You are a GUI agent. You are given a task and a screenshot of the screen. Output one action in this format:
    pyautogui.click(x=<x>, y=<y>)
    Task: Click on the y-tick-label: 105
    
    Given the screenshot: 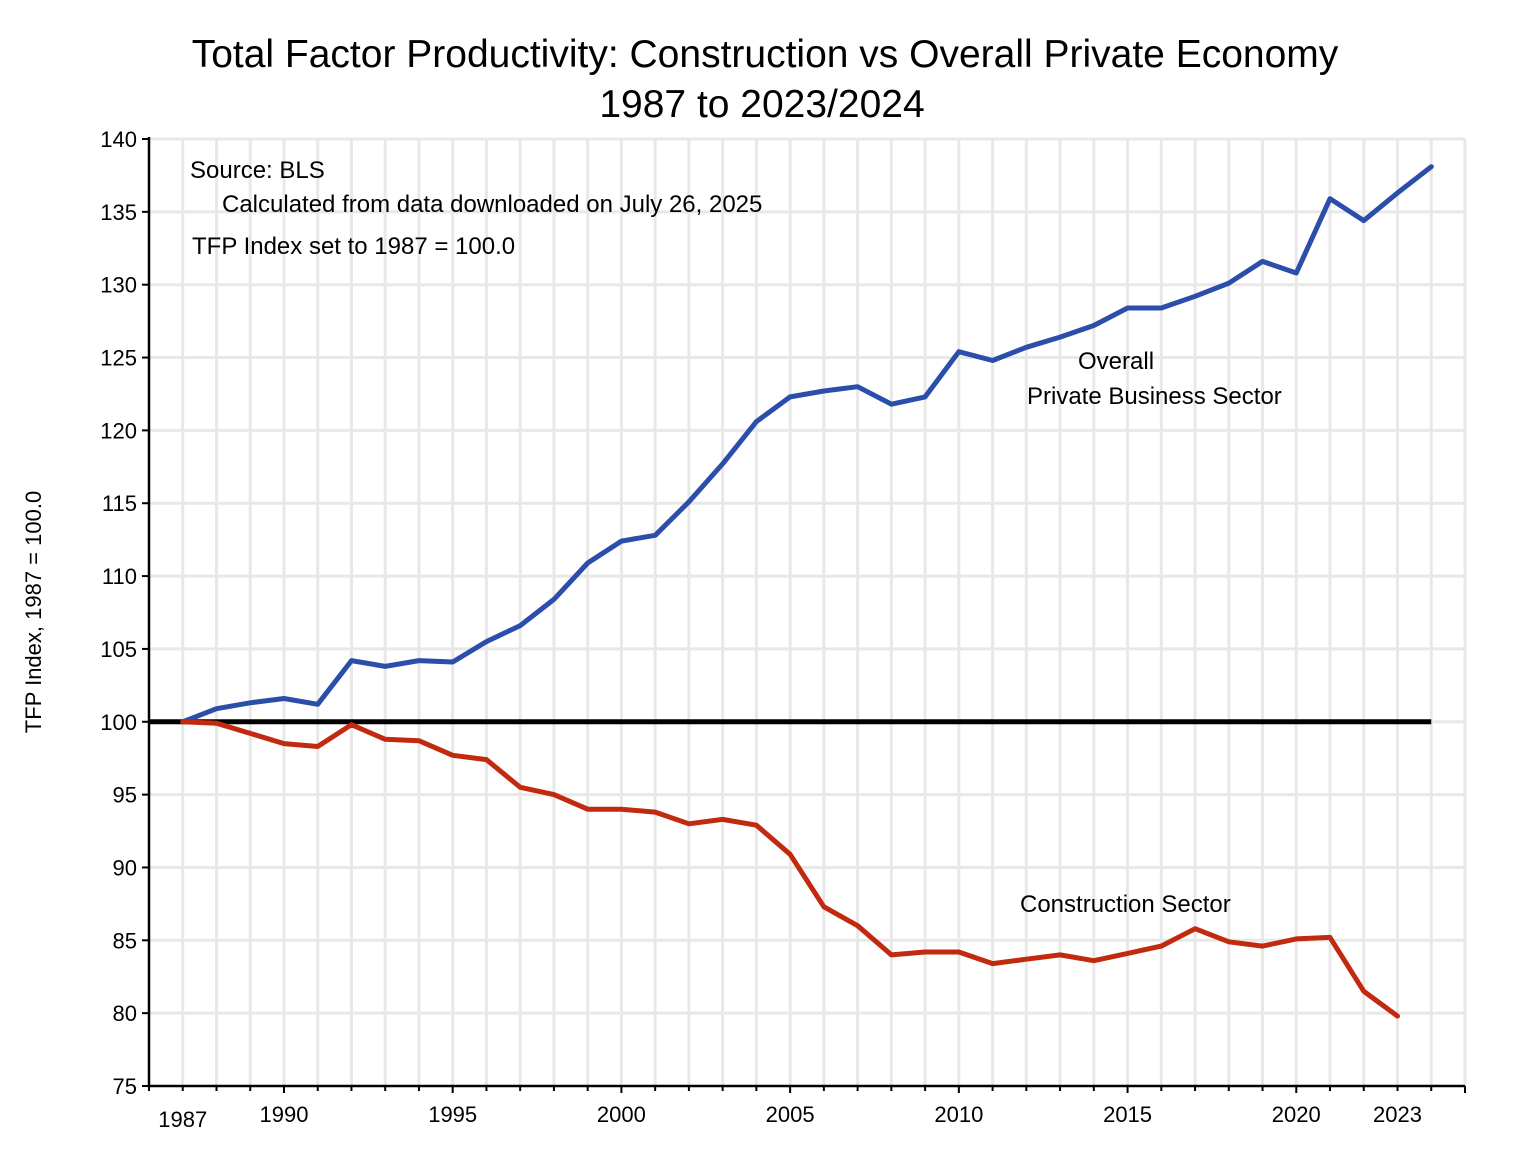 What is the action you would take?
    pyautogui.click(x=118, y=649)
    